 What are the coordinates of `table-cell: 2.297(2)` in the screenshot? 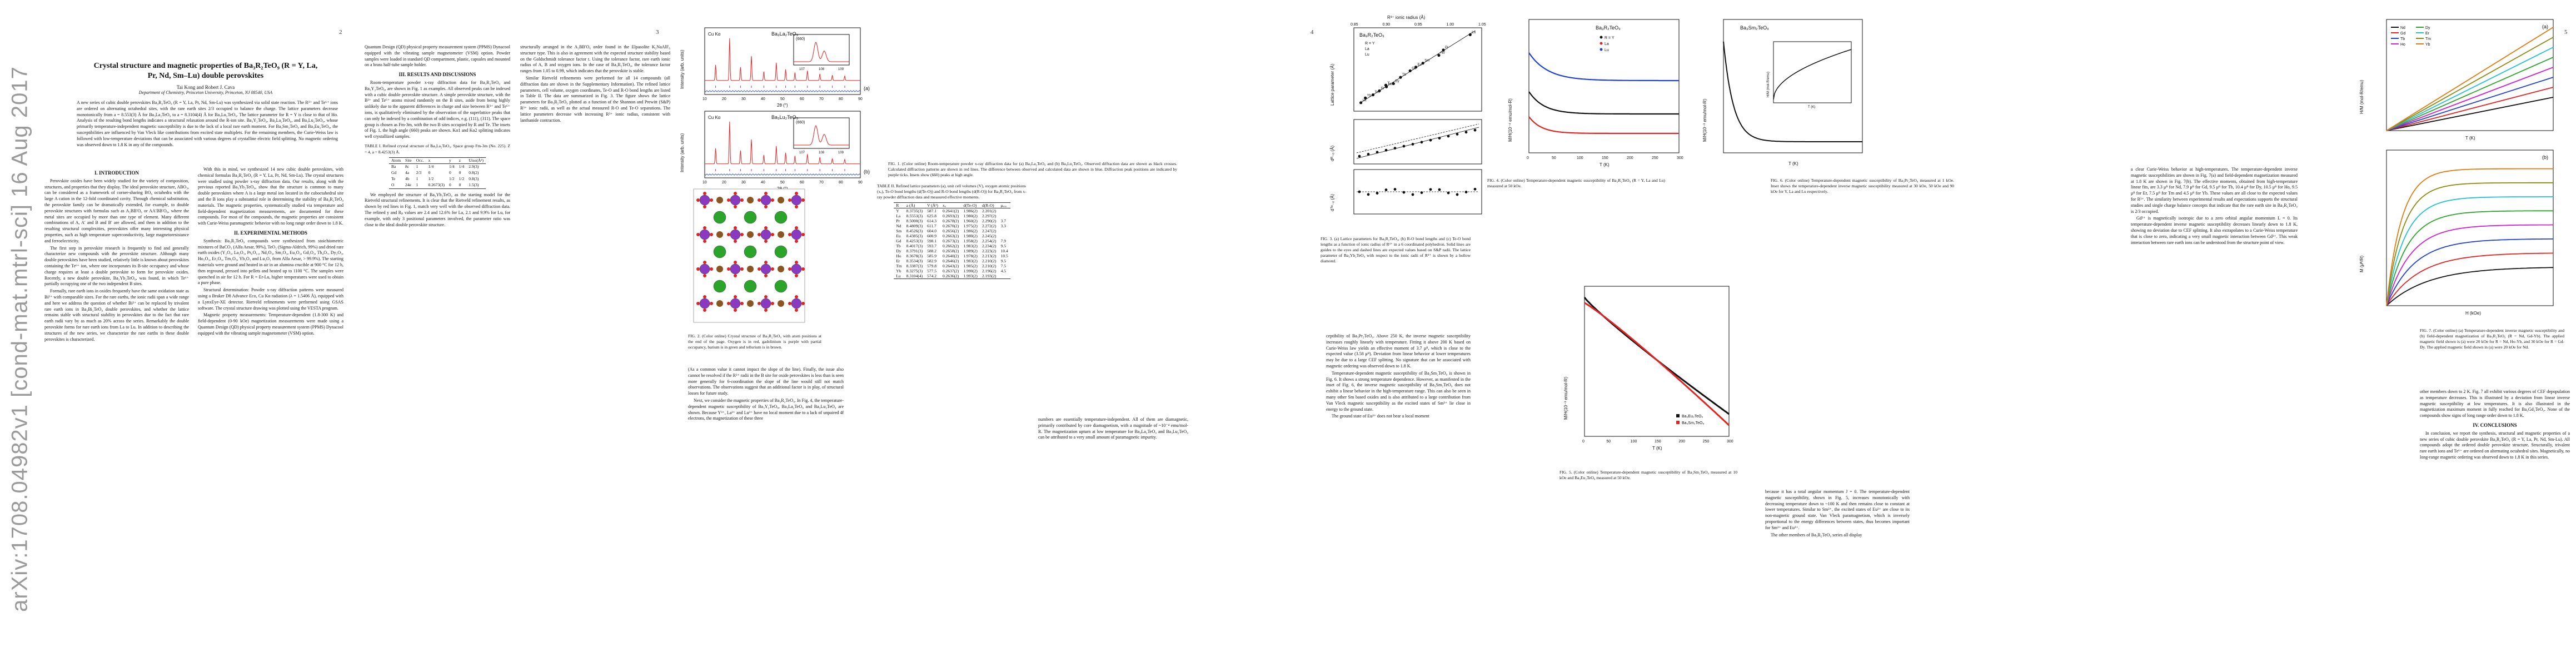 It's located at (988, 215).